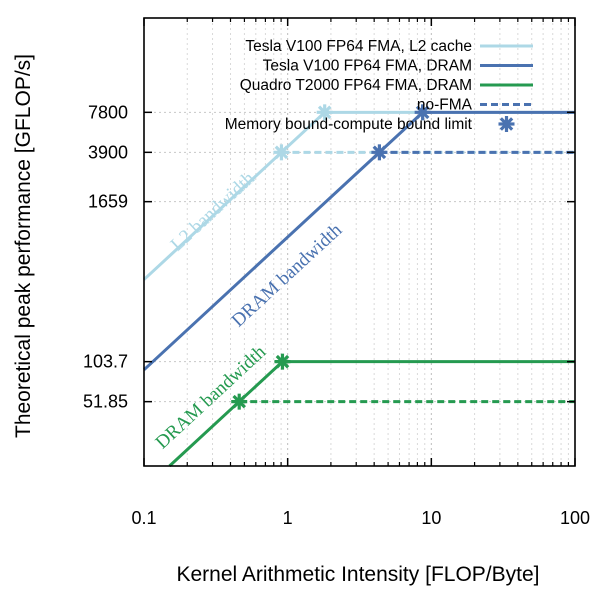 The height and width of the screenshot is (593, 596). What do you see at coordinates (288, 518) in the screenshot?
I see `x-tick-label: 1` at bounding box center [288, 518].